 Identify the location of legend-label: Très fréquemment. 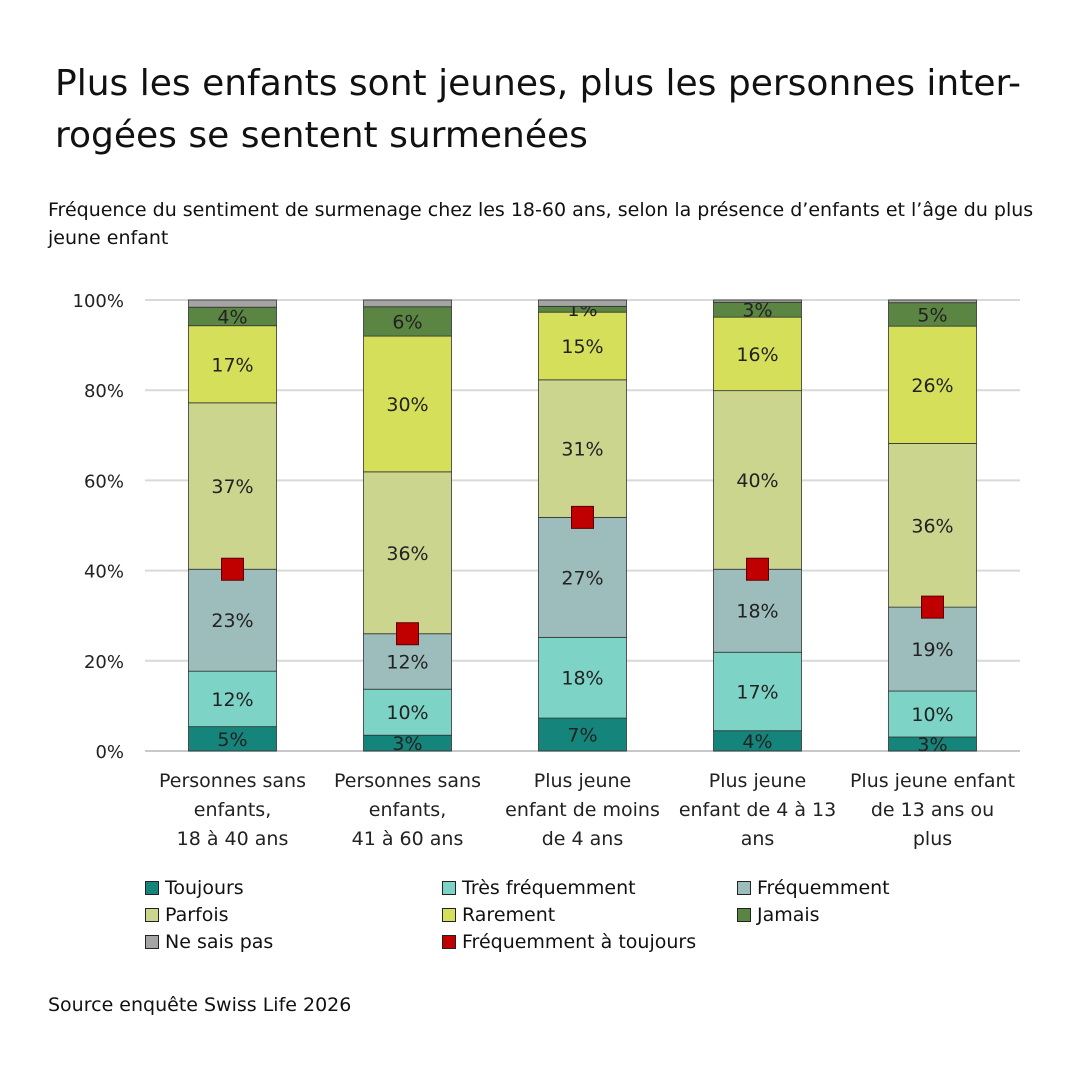
(549, 888).